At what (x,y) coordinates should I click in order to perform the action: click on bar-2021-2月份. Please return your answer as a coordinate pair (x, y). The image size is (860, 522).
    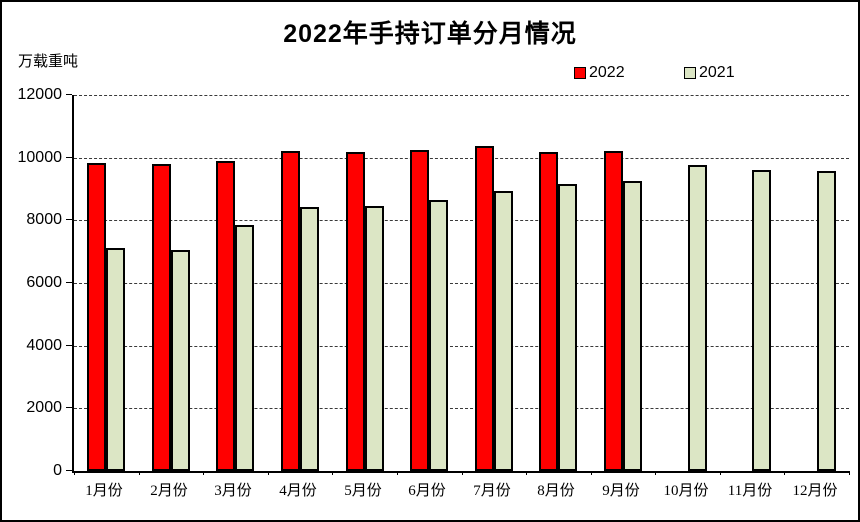
    Looking at the image, I should click on (180, 360).